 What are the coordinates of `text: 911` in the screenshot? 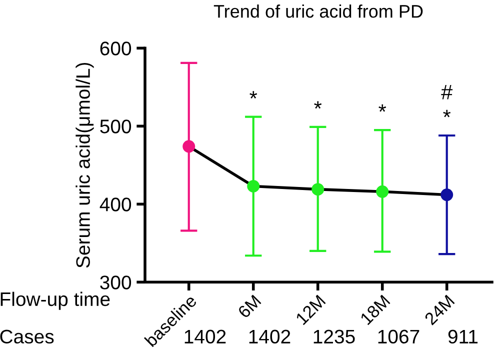 It's located at (463, 337).